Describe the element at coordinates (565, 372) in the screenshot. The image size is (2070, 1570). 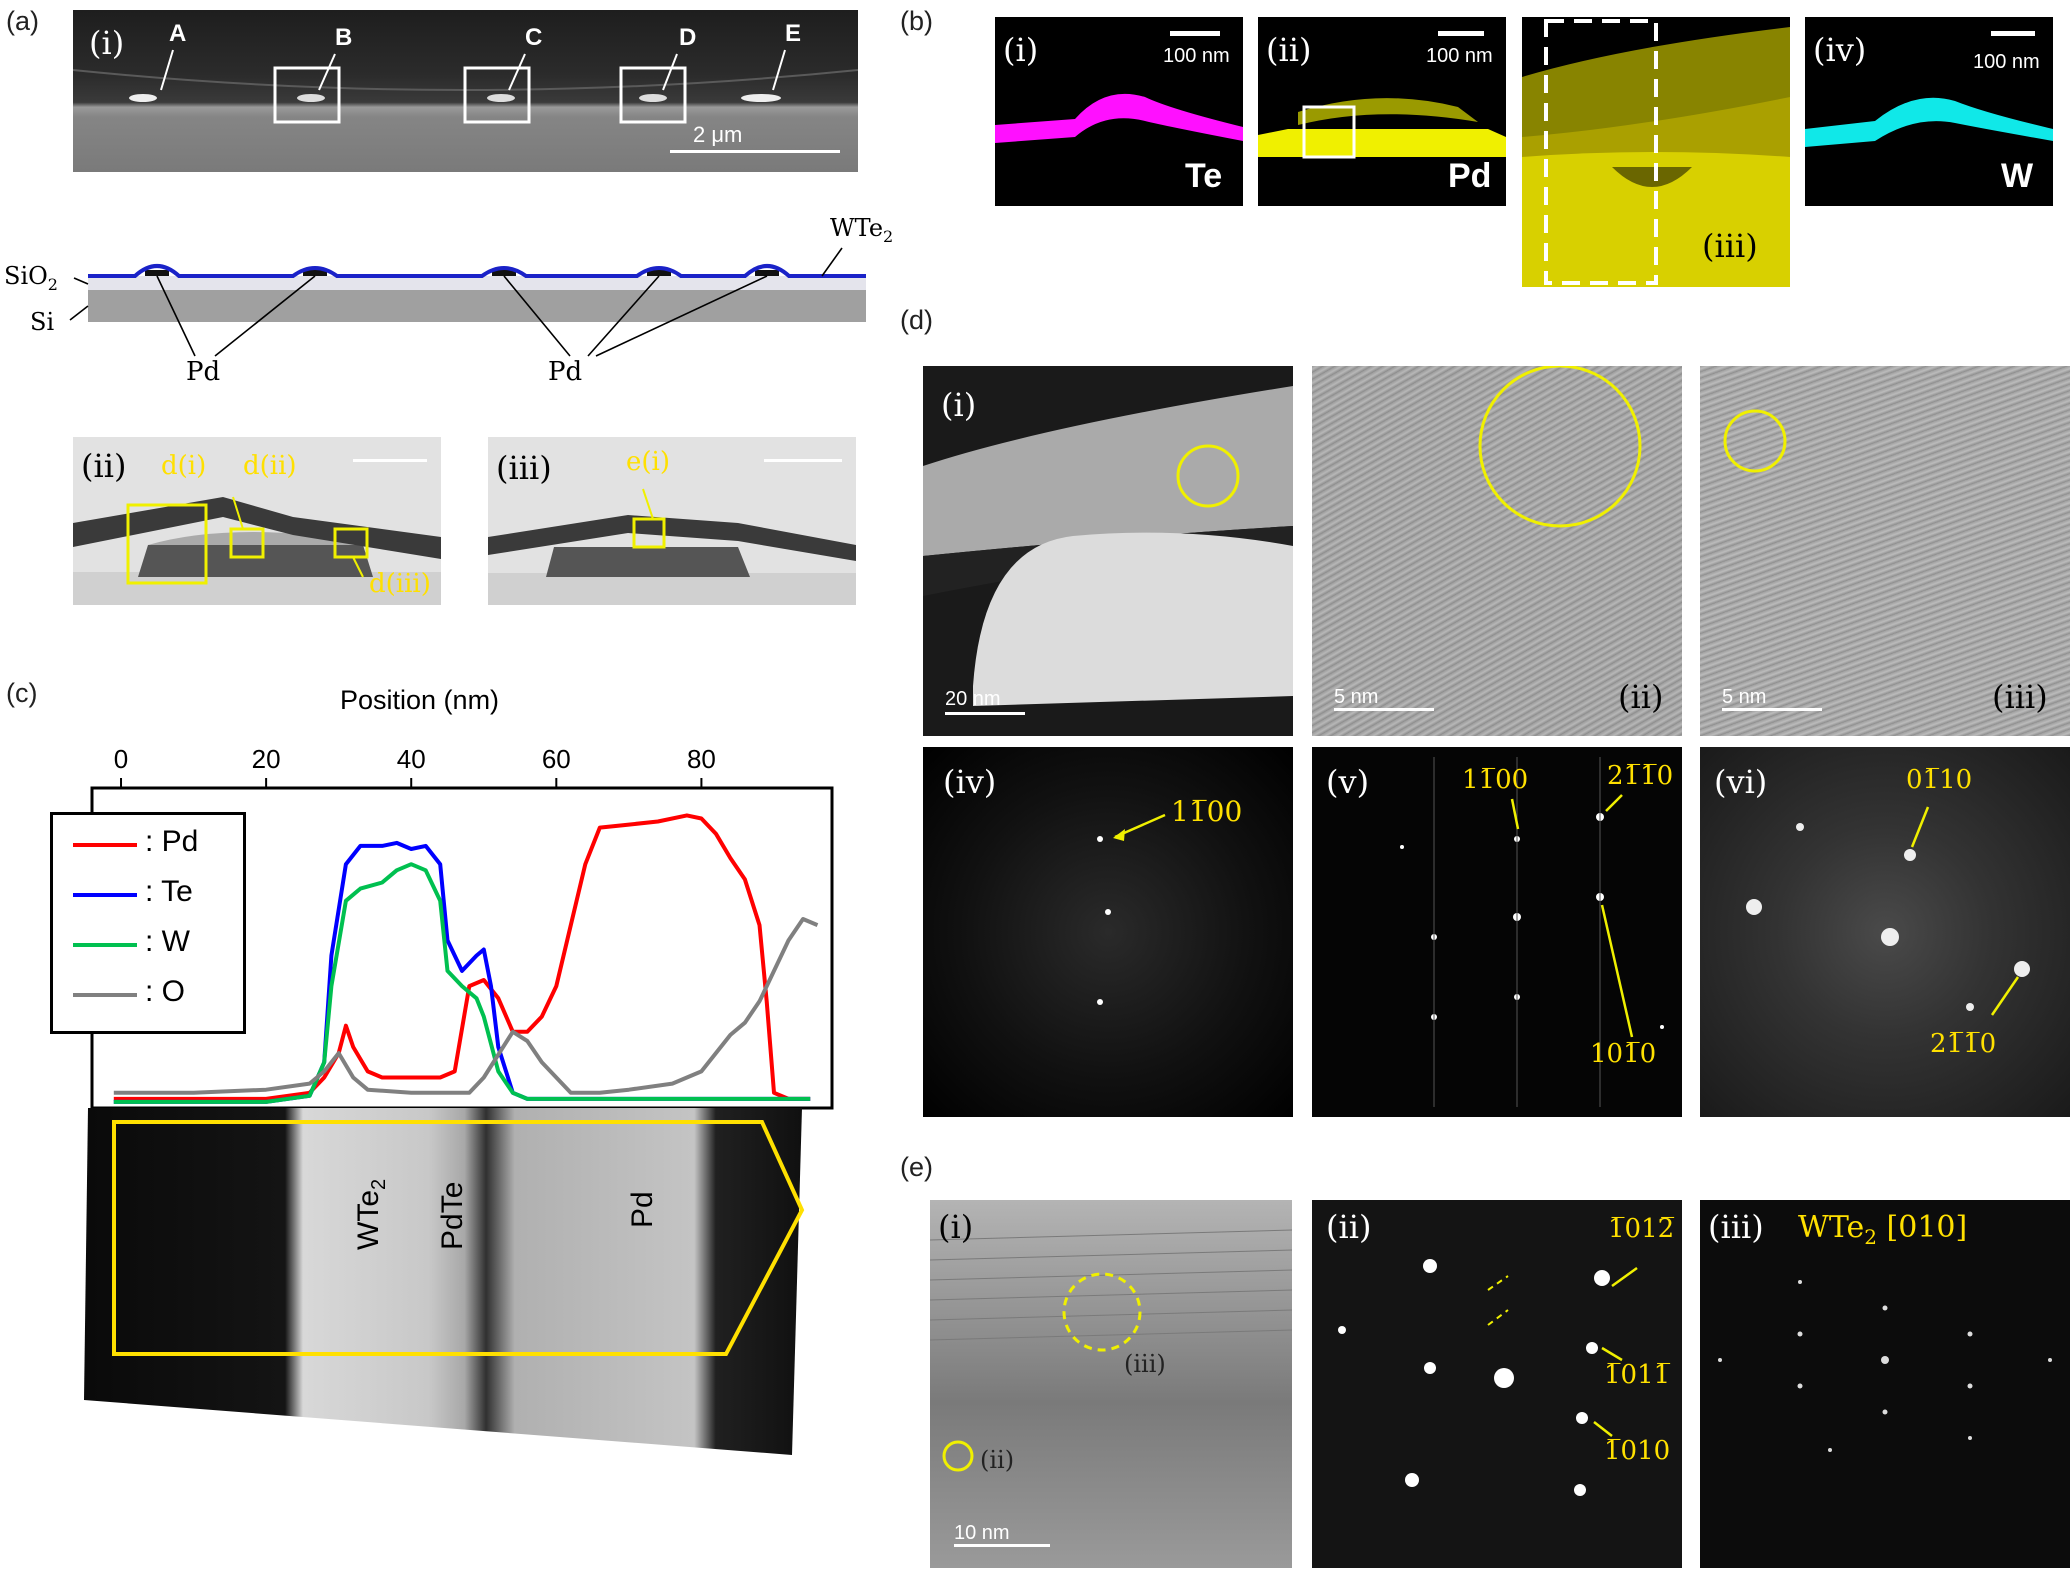
I see `schematic-pd-right-label: Pd` at that location.